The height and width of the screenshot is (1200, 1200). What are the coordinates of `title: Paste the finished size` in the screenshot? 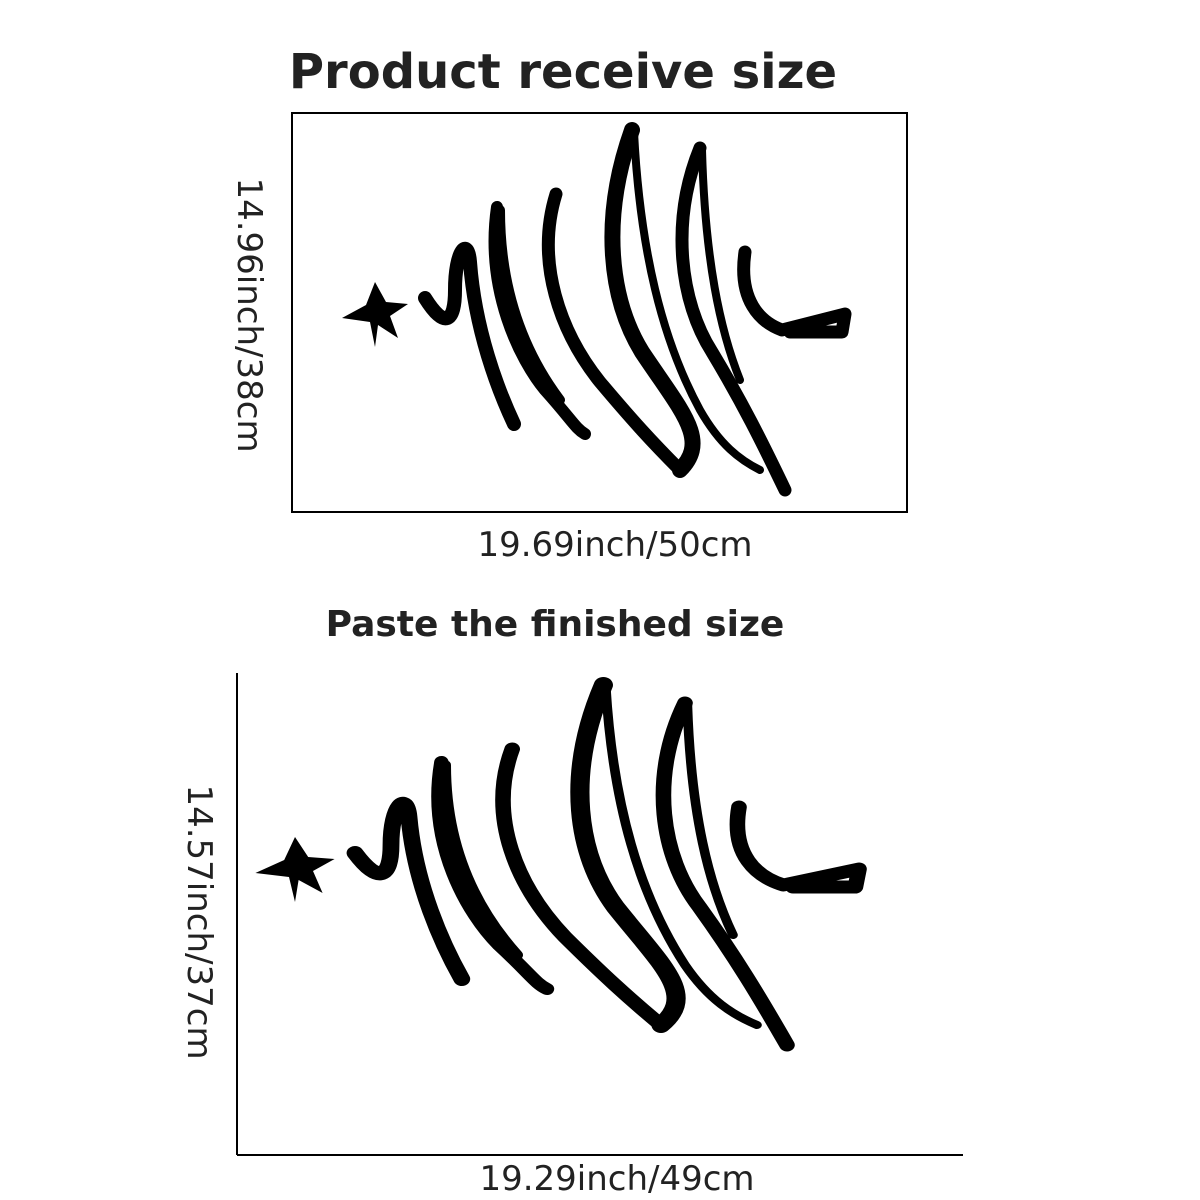 It's located at (555, 624).